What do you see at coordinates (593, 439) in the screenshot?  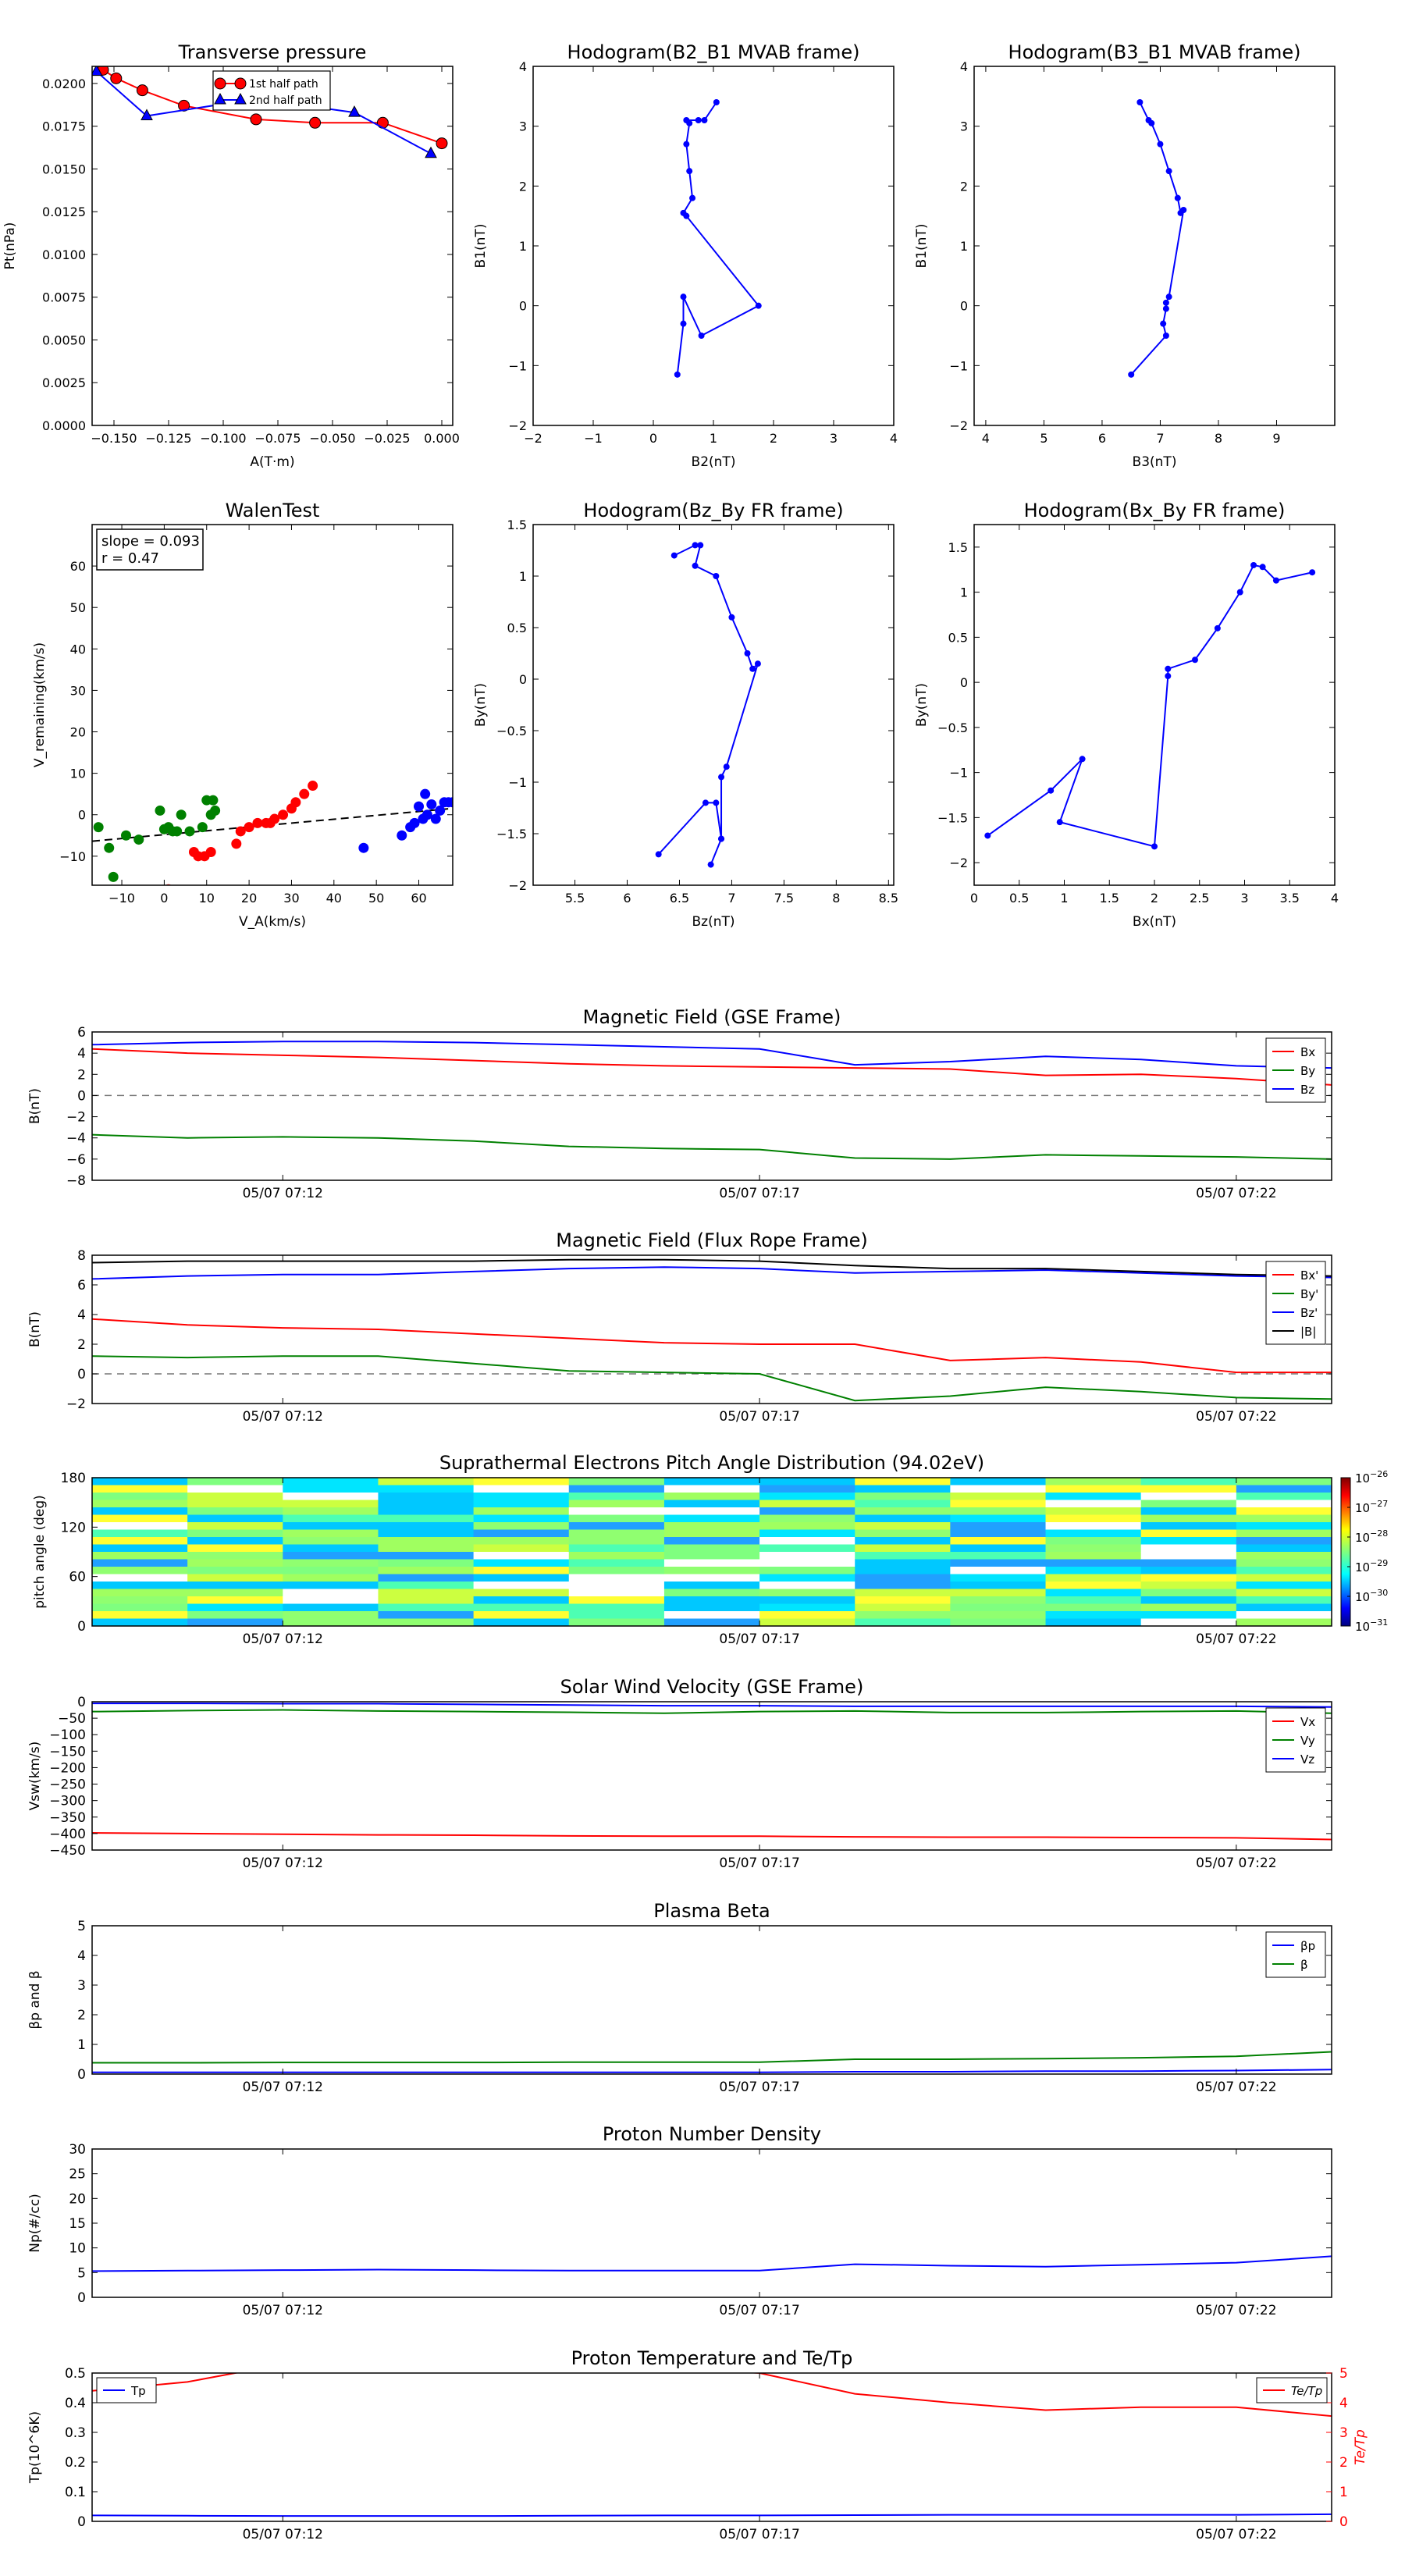 I see `hodogram-b2-b1-xtick-label: −1` at bounding box center [593, 439].